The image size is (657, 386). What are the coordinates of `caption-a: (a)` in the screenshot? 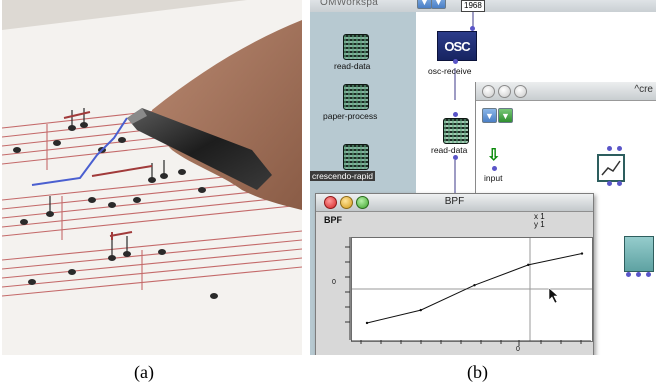 It's located at (144, 372).